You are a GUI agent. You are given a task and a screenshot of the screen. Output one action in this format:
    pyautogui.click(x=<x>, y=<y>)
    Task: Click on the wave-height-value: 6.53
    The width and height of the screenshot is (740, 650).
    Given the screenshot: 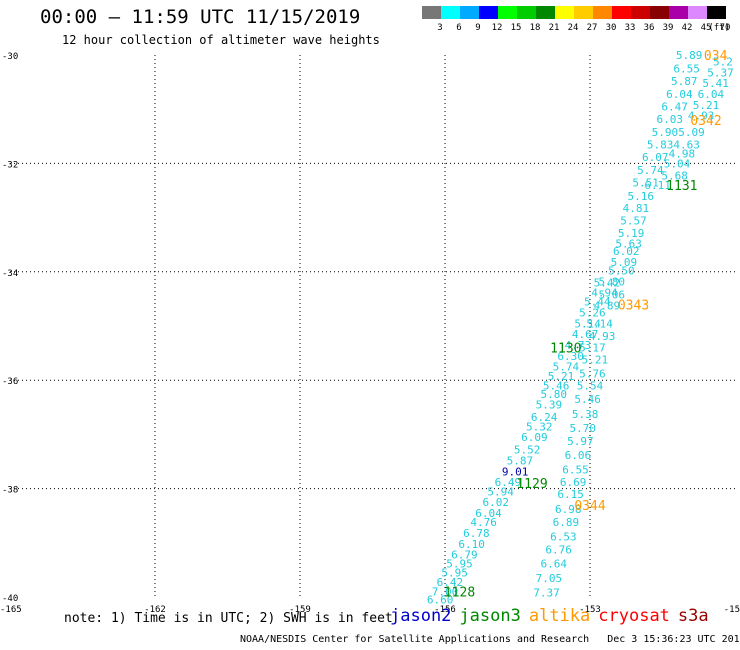 What is the action you would take?
    pyautogui.click(x=563, y=536)
    